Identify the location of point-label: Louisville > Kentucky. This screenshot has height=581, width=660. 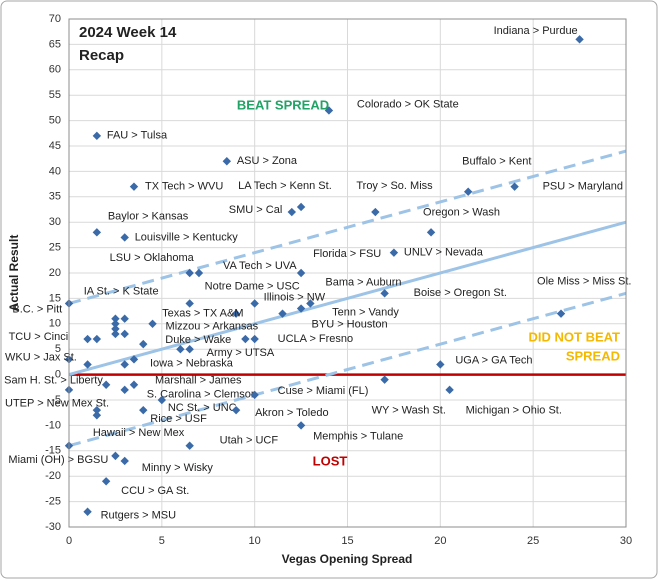
(187, 237).